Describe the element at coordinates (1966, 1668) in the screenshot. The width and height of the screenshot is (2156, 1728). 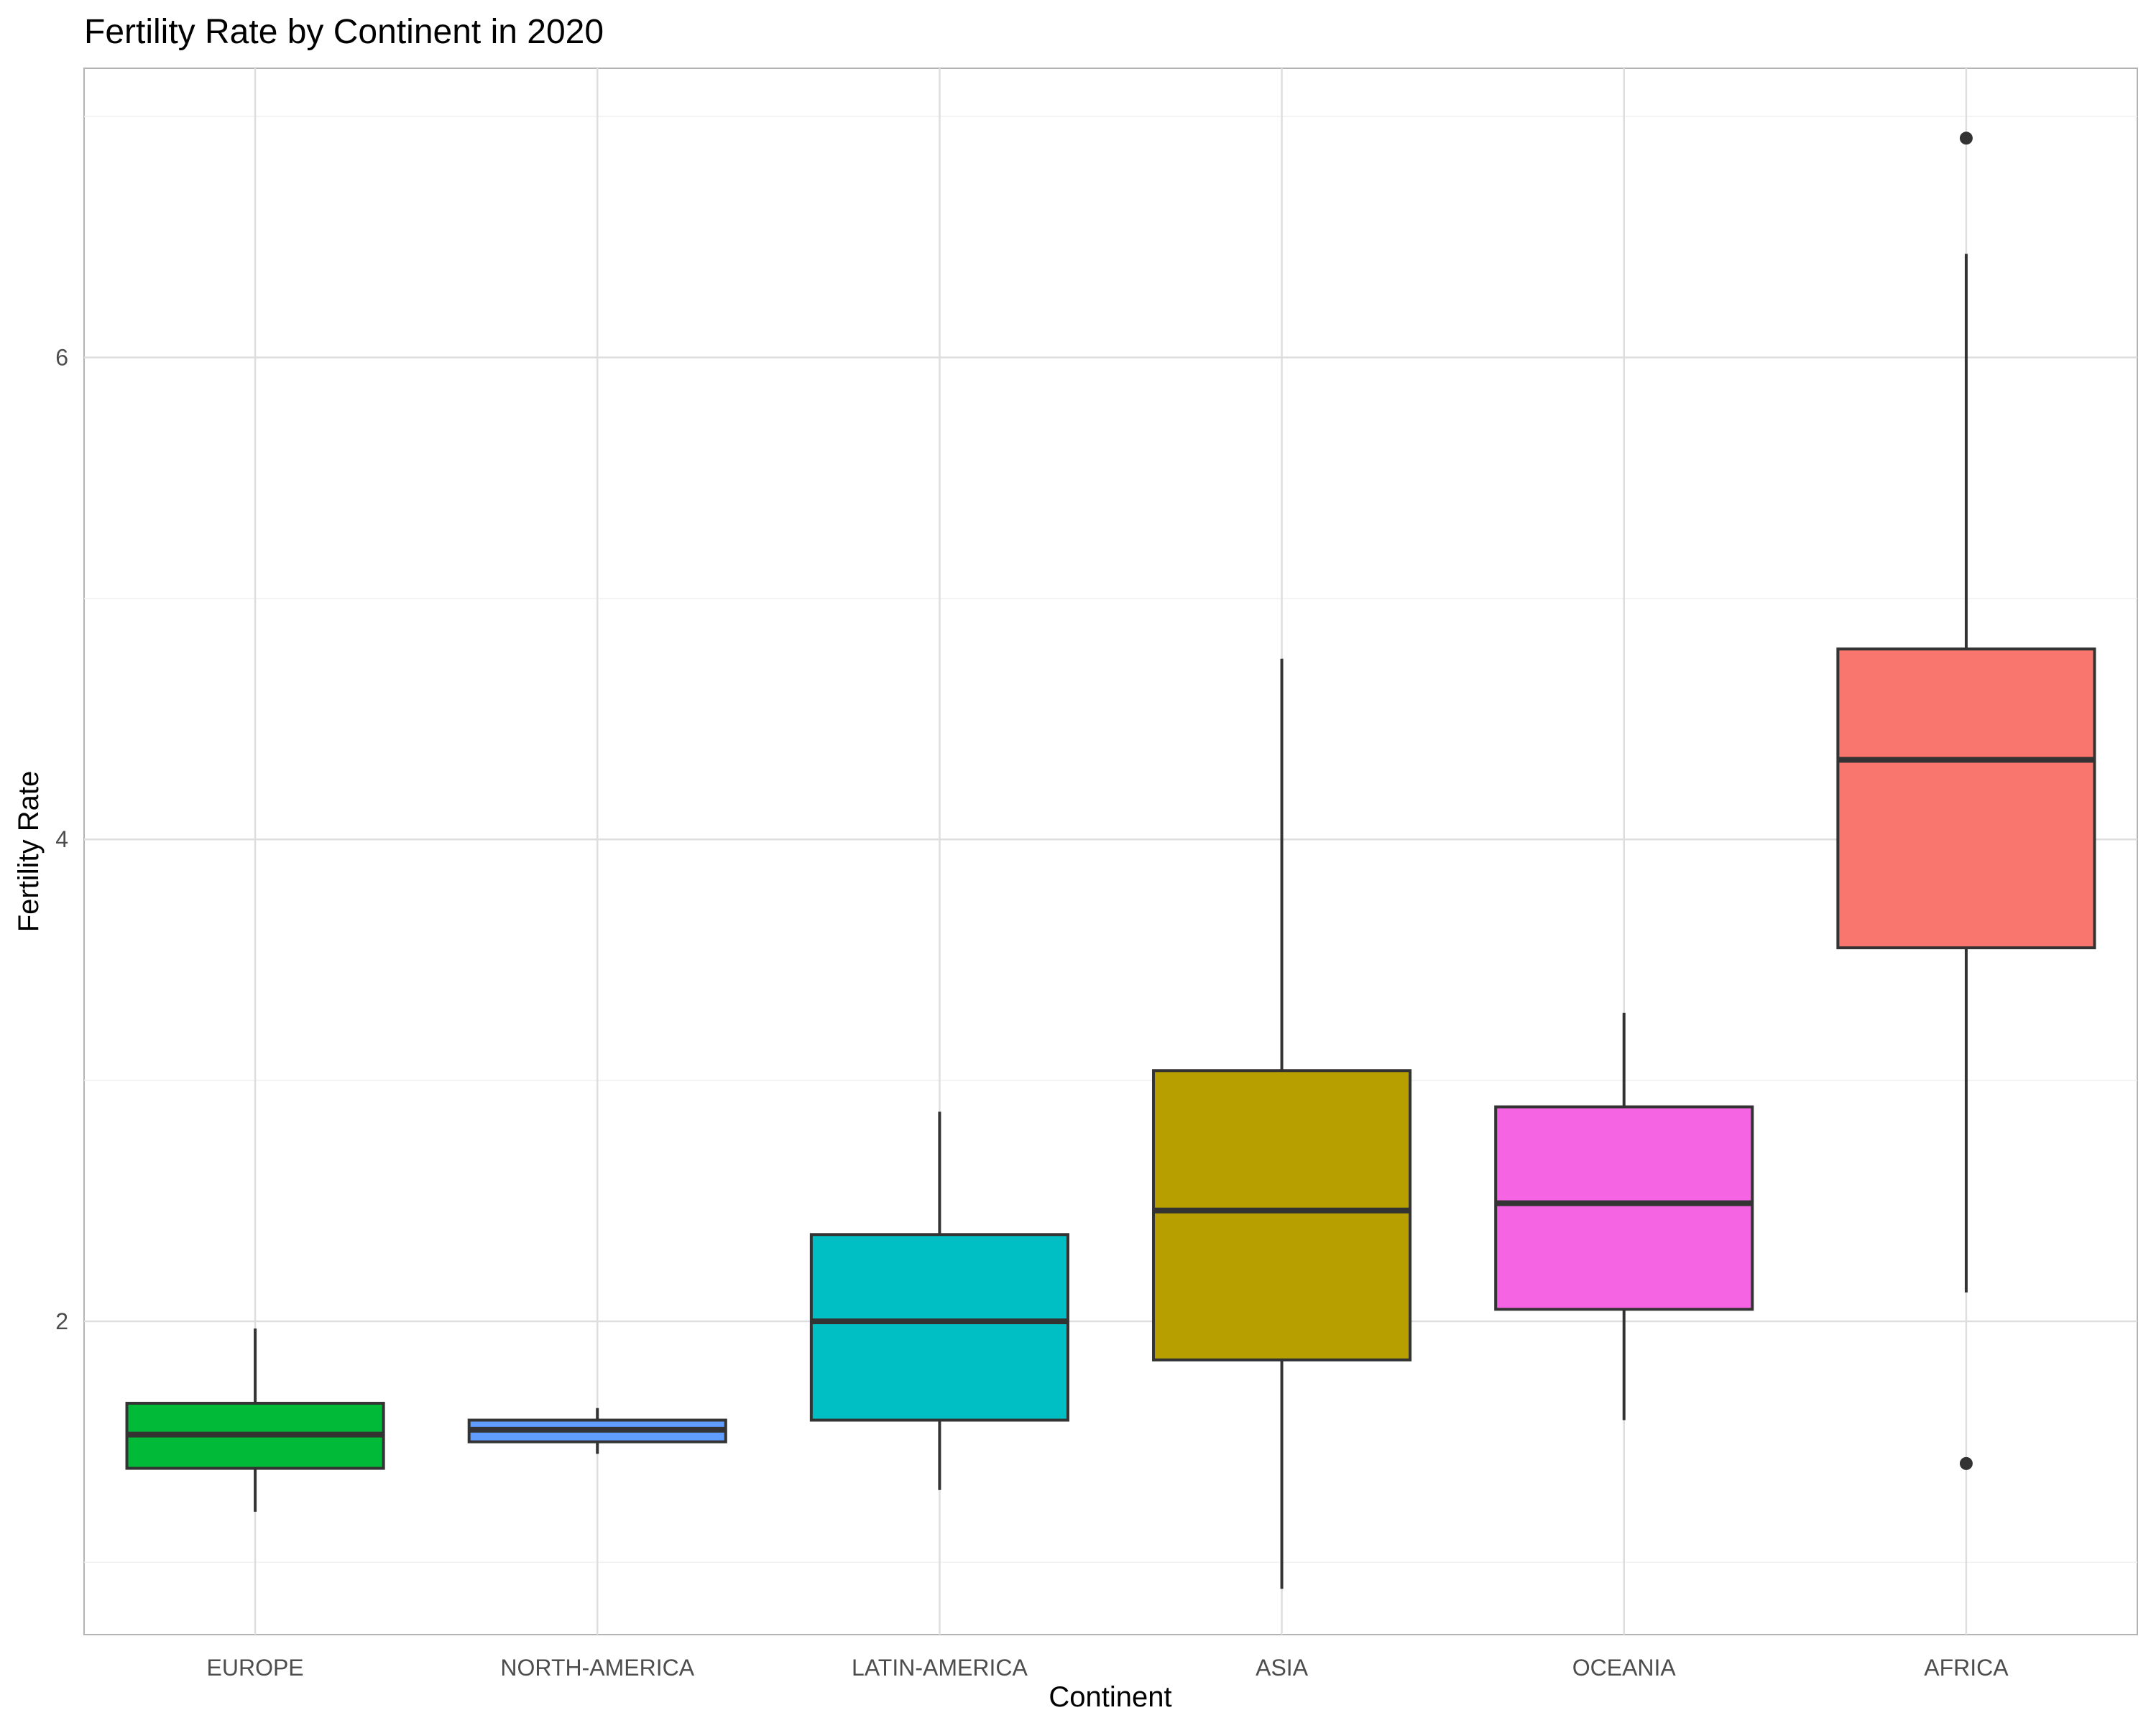
I see `x-tick-label: AFRICA` at that location.